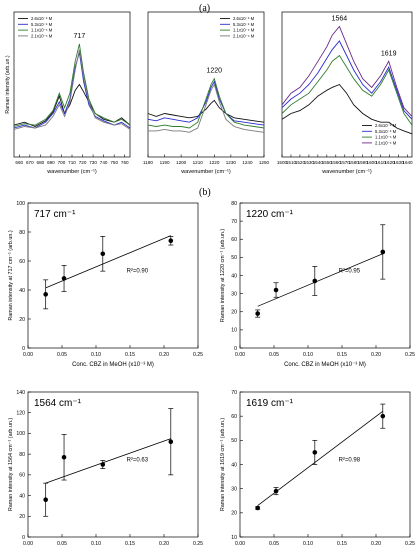 The height and width of the screenshot is (550, 415). I want to click on x-tick-label: 710, so click(72, 162).